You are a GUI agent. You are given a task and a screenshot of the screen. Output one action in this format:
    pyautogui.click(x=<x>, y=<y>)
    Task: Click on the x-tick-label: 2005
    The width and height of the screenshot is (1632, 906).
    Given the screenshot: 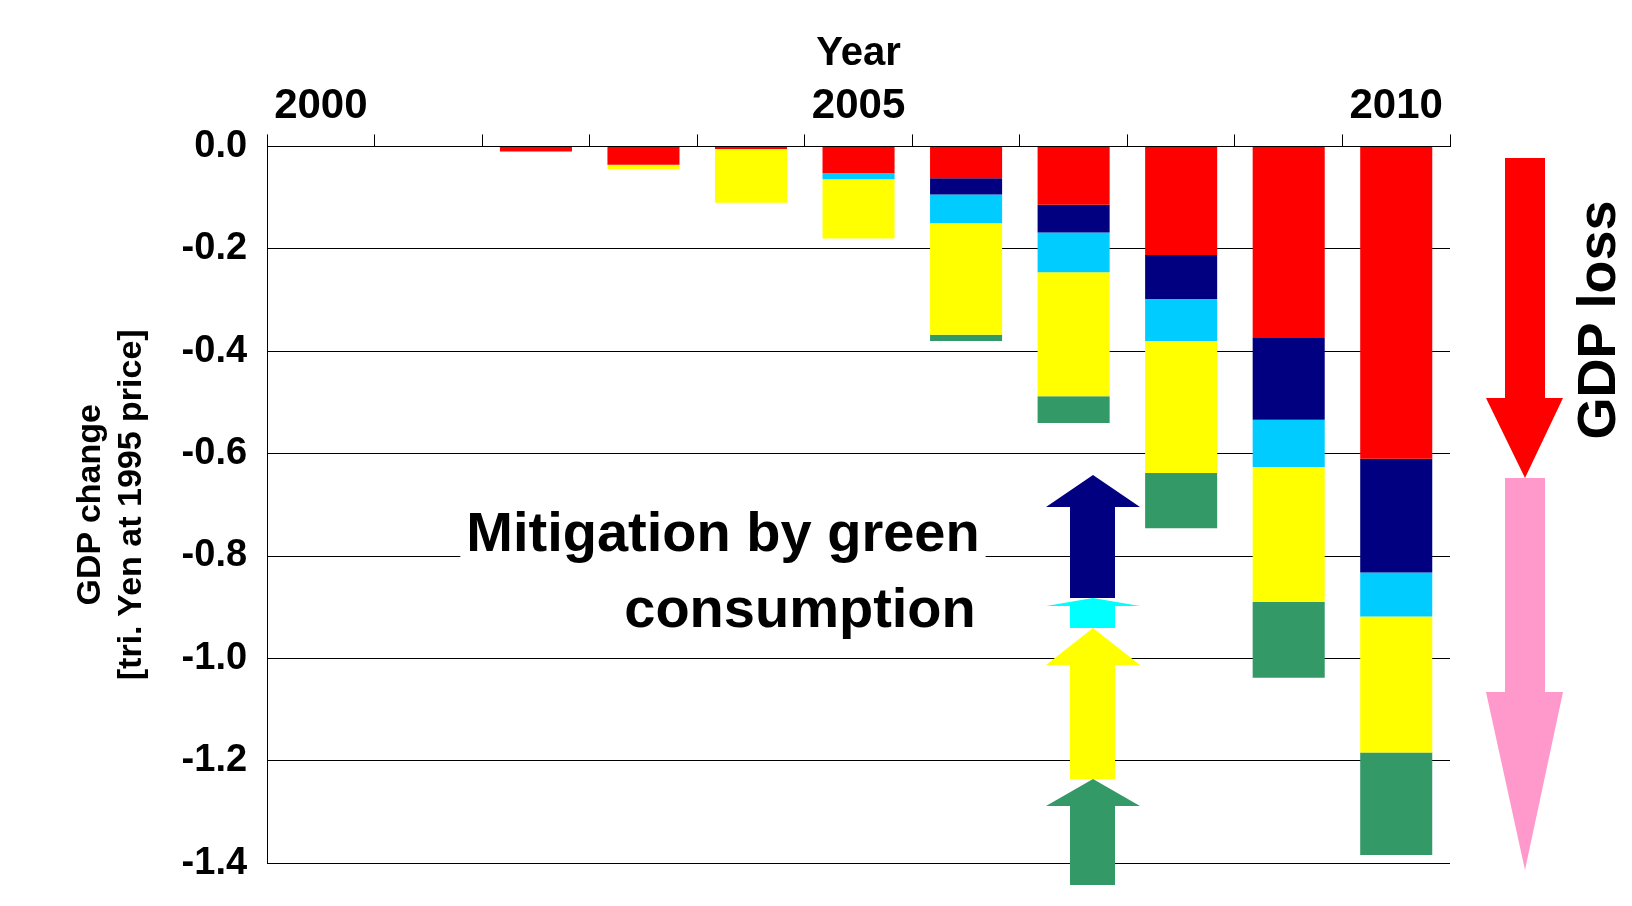 What is the action you would take?
    pyautogui.click(x=858, y=103)
    